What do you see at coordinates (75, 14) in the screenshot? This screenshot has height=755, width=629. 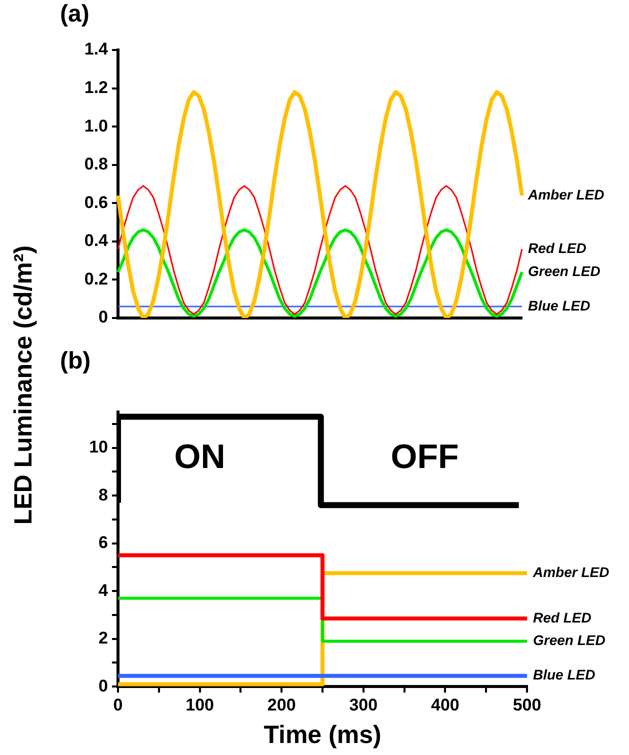 I see `chart-title: (a)` at bounding box center [75, 14].